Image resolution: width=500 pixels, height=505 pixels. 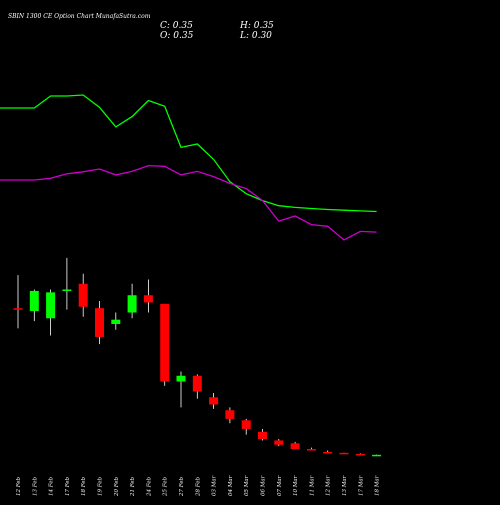 What do you see at coordinates (280, 485) in the screenshot?
I see `x-tick-label: 07 Mar` at bounding box center [280, 485].